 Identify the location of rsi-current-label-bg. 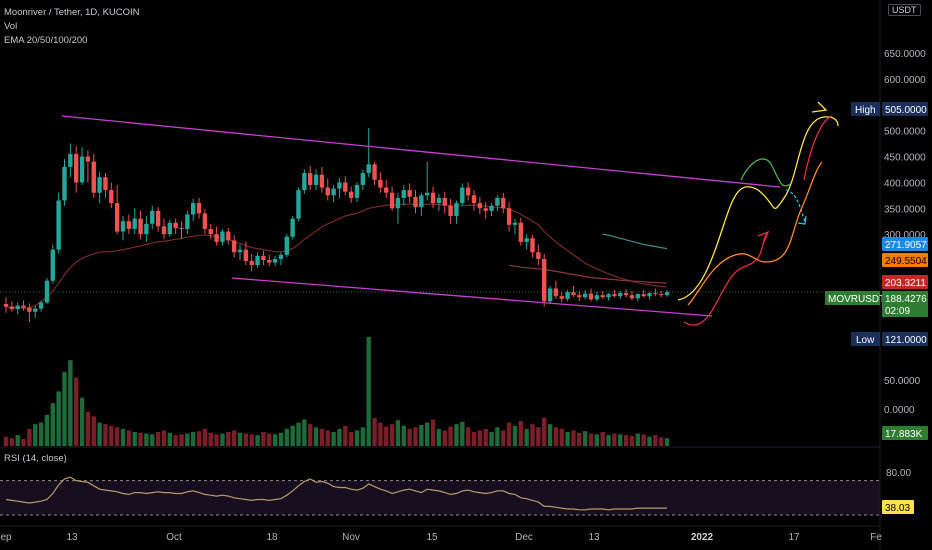
(898, 507).